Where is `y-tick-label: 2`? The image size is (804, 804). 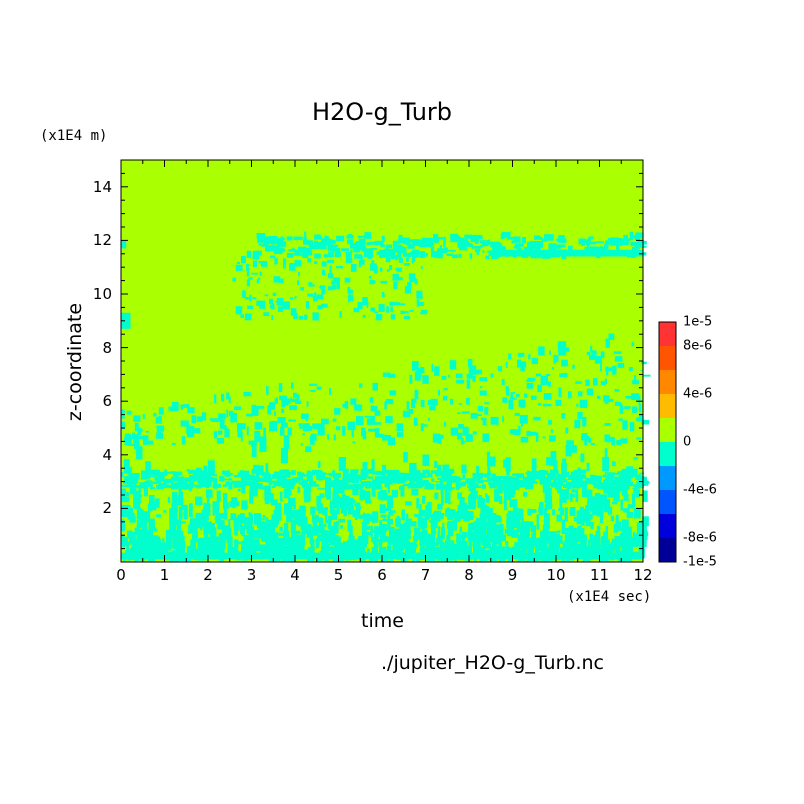
y-tick-label: 2 is located at coordinates (107, 508).